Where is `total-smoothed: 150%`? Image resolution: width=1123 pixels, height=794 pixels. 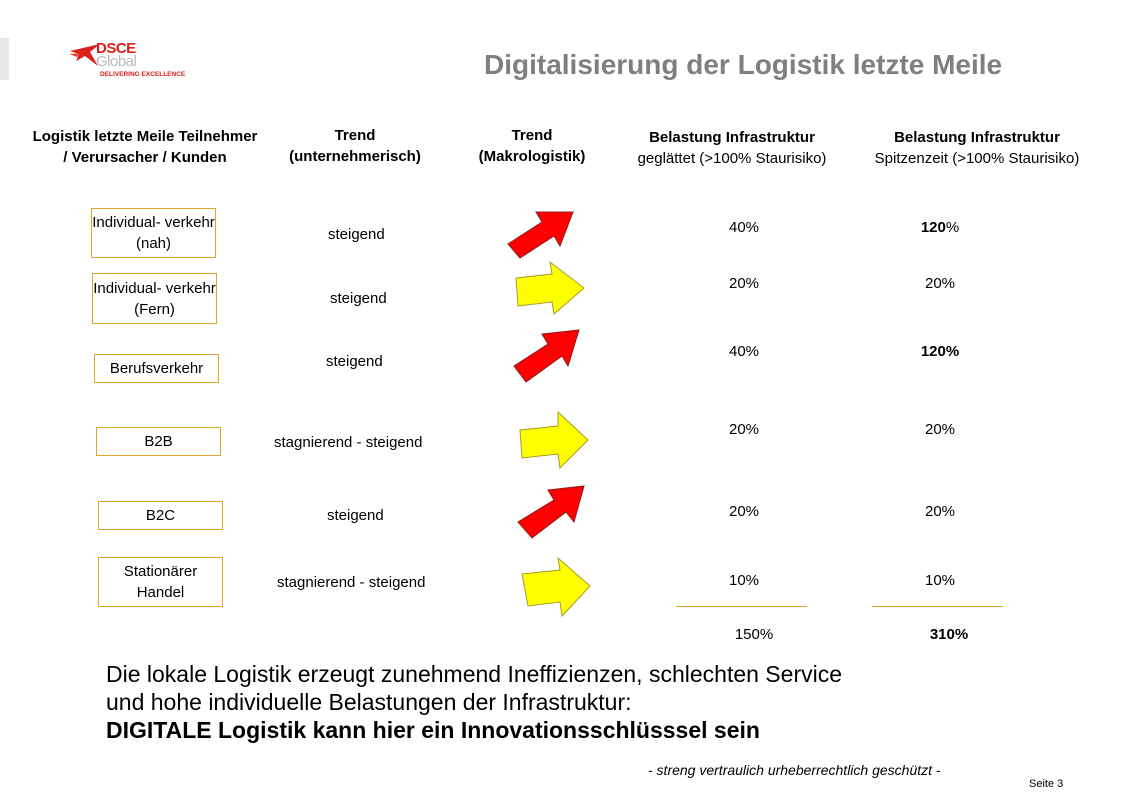
total-smoothed: 150% is located at coordinates (754, 634).